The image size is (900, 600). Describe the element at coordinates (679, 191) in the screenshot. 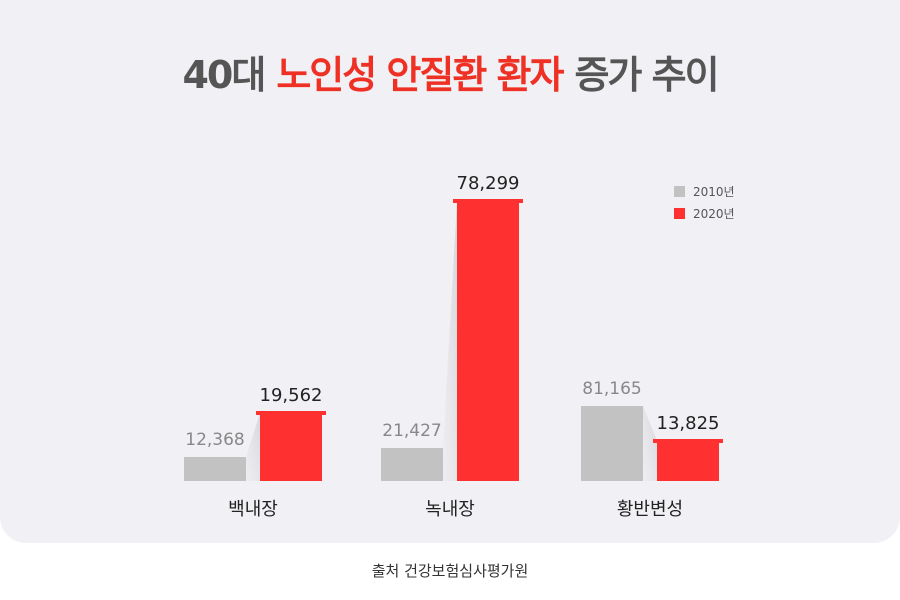

I see `legend-swatch-2010` at that location.